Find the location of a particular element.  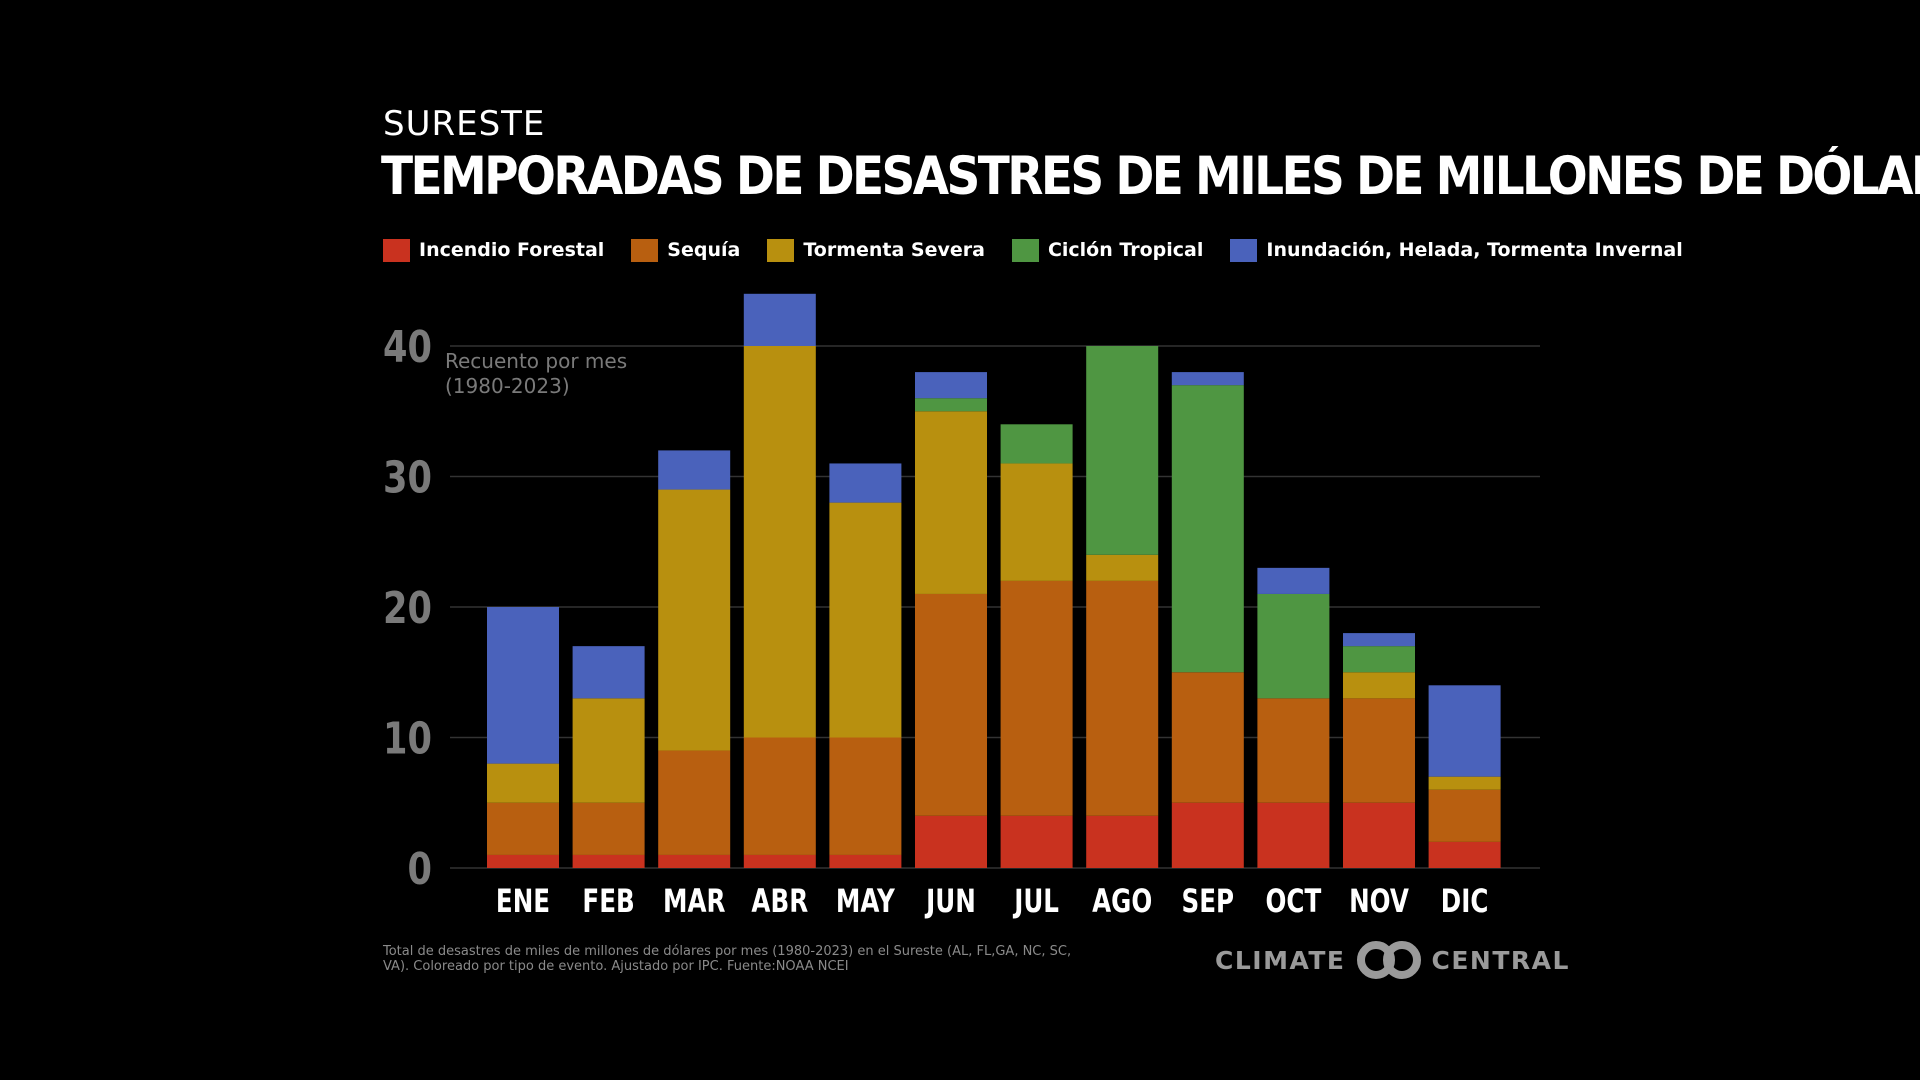

x-tick-label-dic: DIC is located at coordinates (1465, 901).